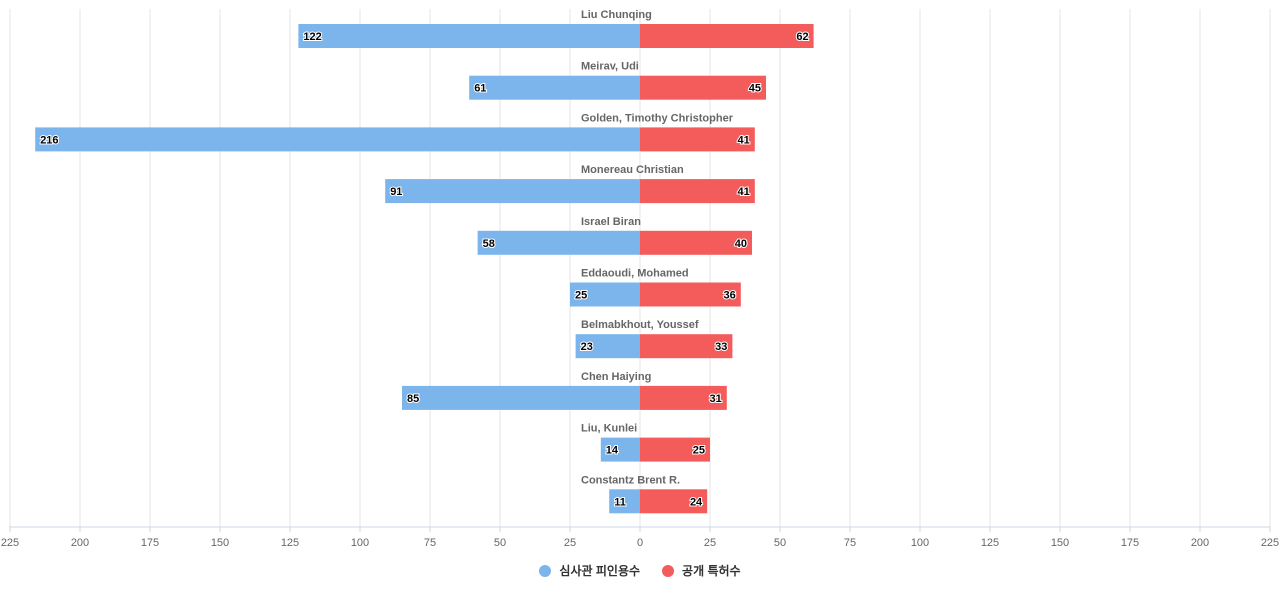 Image resolution: width=1280 pixels, height=600 pixels. What do you see at coordinates (600, 571) in the screenshot?
I see `legend-label-left: 심사관 피인용수` at bounding box center [600, 571].